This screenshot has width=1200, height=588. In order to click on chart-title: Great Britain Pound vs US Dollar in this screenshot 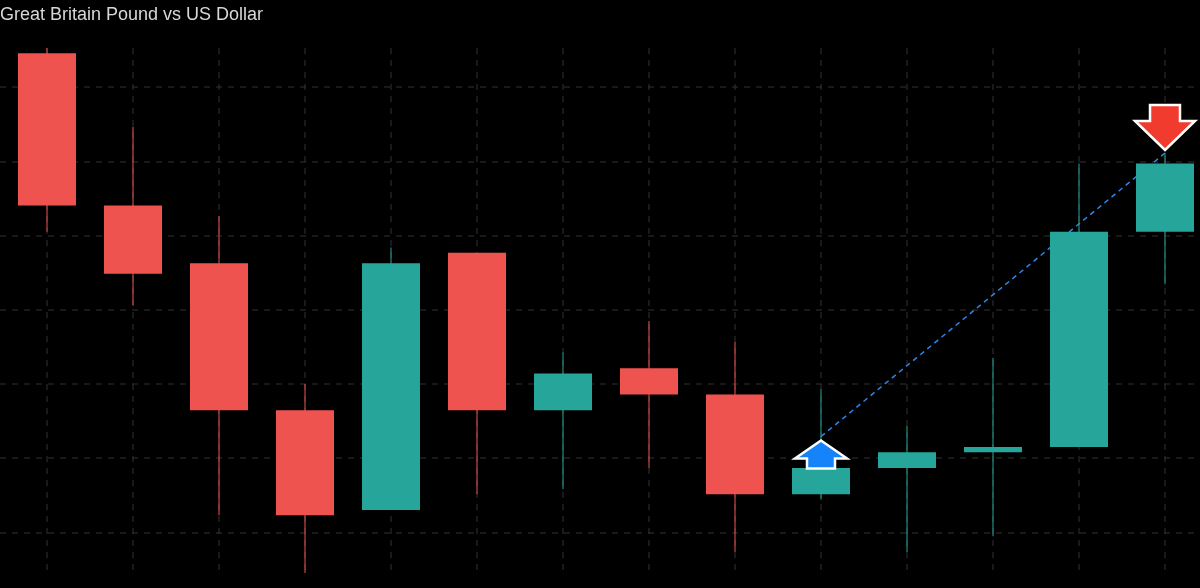, I will do `click(132, 14)`.